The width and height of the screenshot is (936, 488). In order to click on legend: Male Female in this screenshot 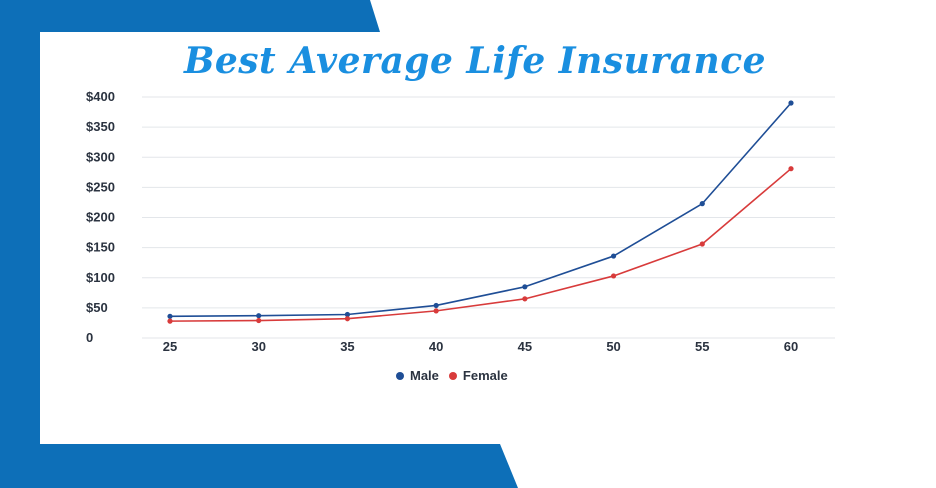, I will do `click(457, 375)`.